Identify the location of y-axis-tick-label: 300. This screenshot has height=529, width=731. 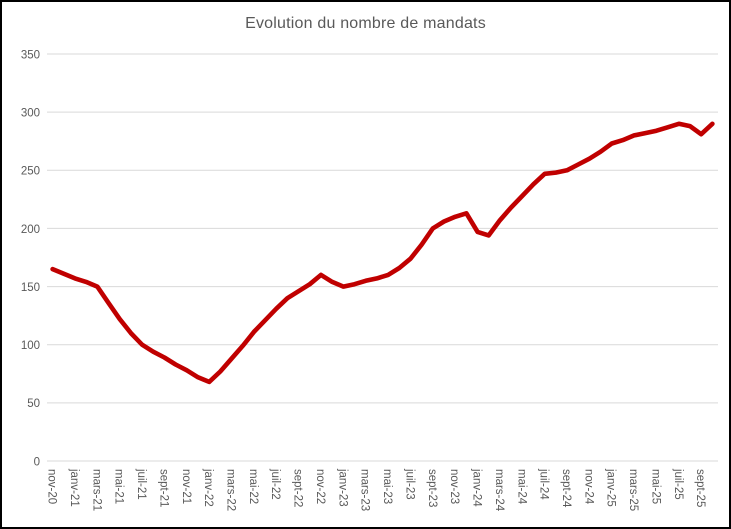
(30, 114).